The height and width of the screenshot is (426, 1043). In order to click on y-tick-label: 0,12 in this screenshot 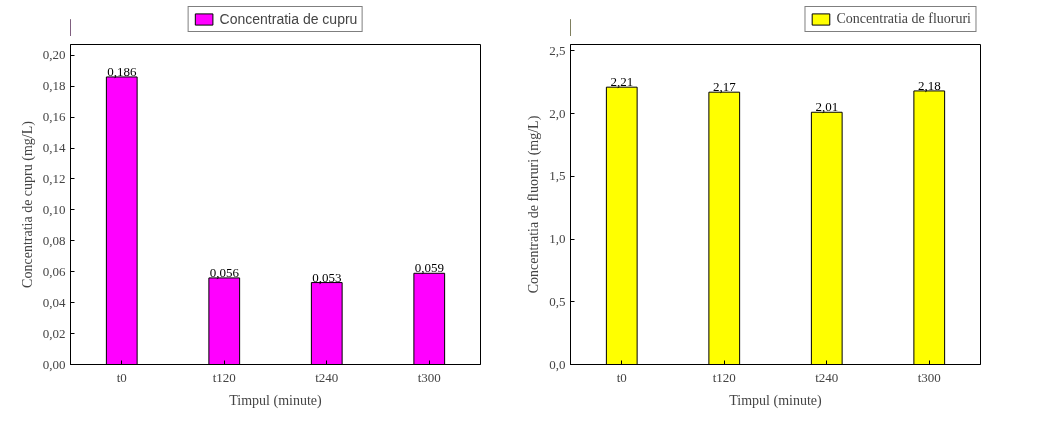, I will do `click(54, 178)`.